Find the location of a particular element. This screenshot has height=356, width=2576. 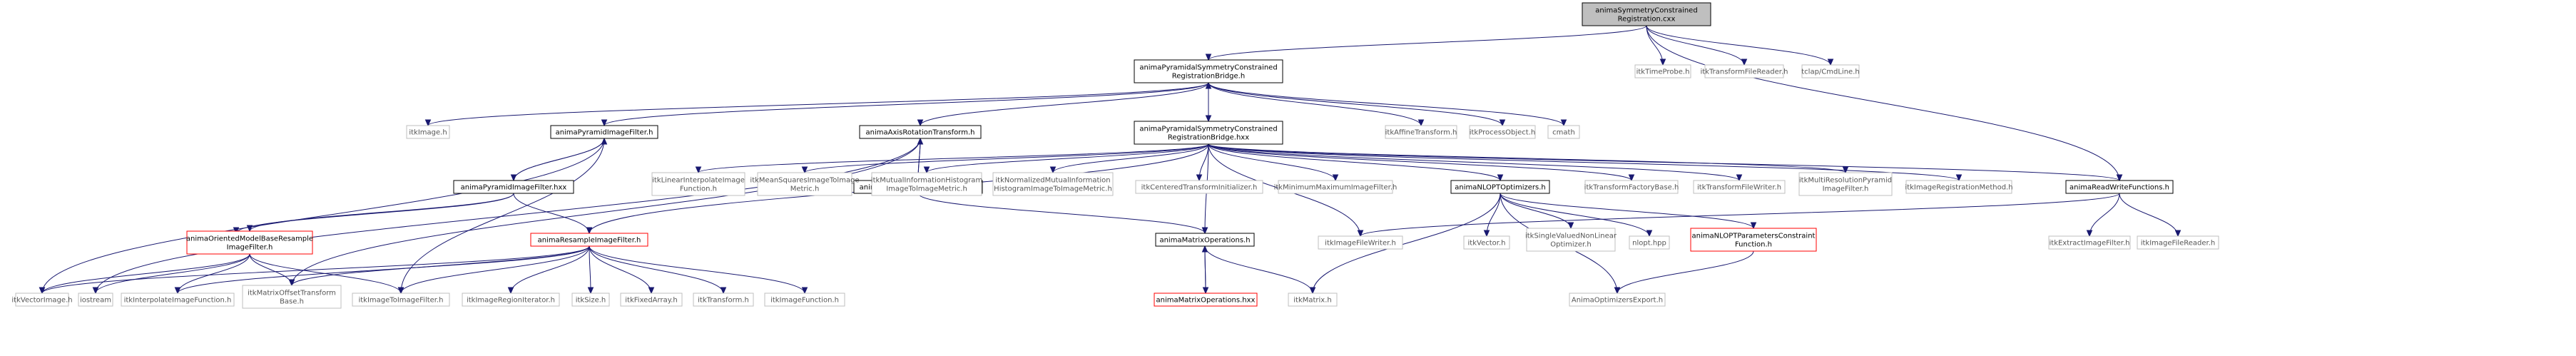

edge-psr-bridge-hxx-to-itk-msq-metric is located at coordinates (1005, 159).